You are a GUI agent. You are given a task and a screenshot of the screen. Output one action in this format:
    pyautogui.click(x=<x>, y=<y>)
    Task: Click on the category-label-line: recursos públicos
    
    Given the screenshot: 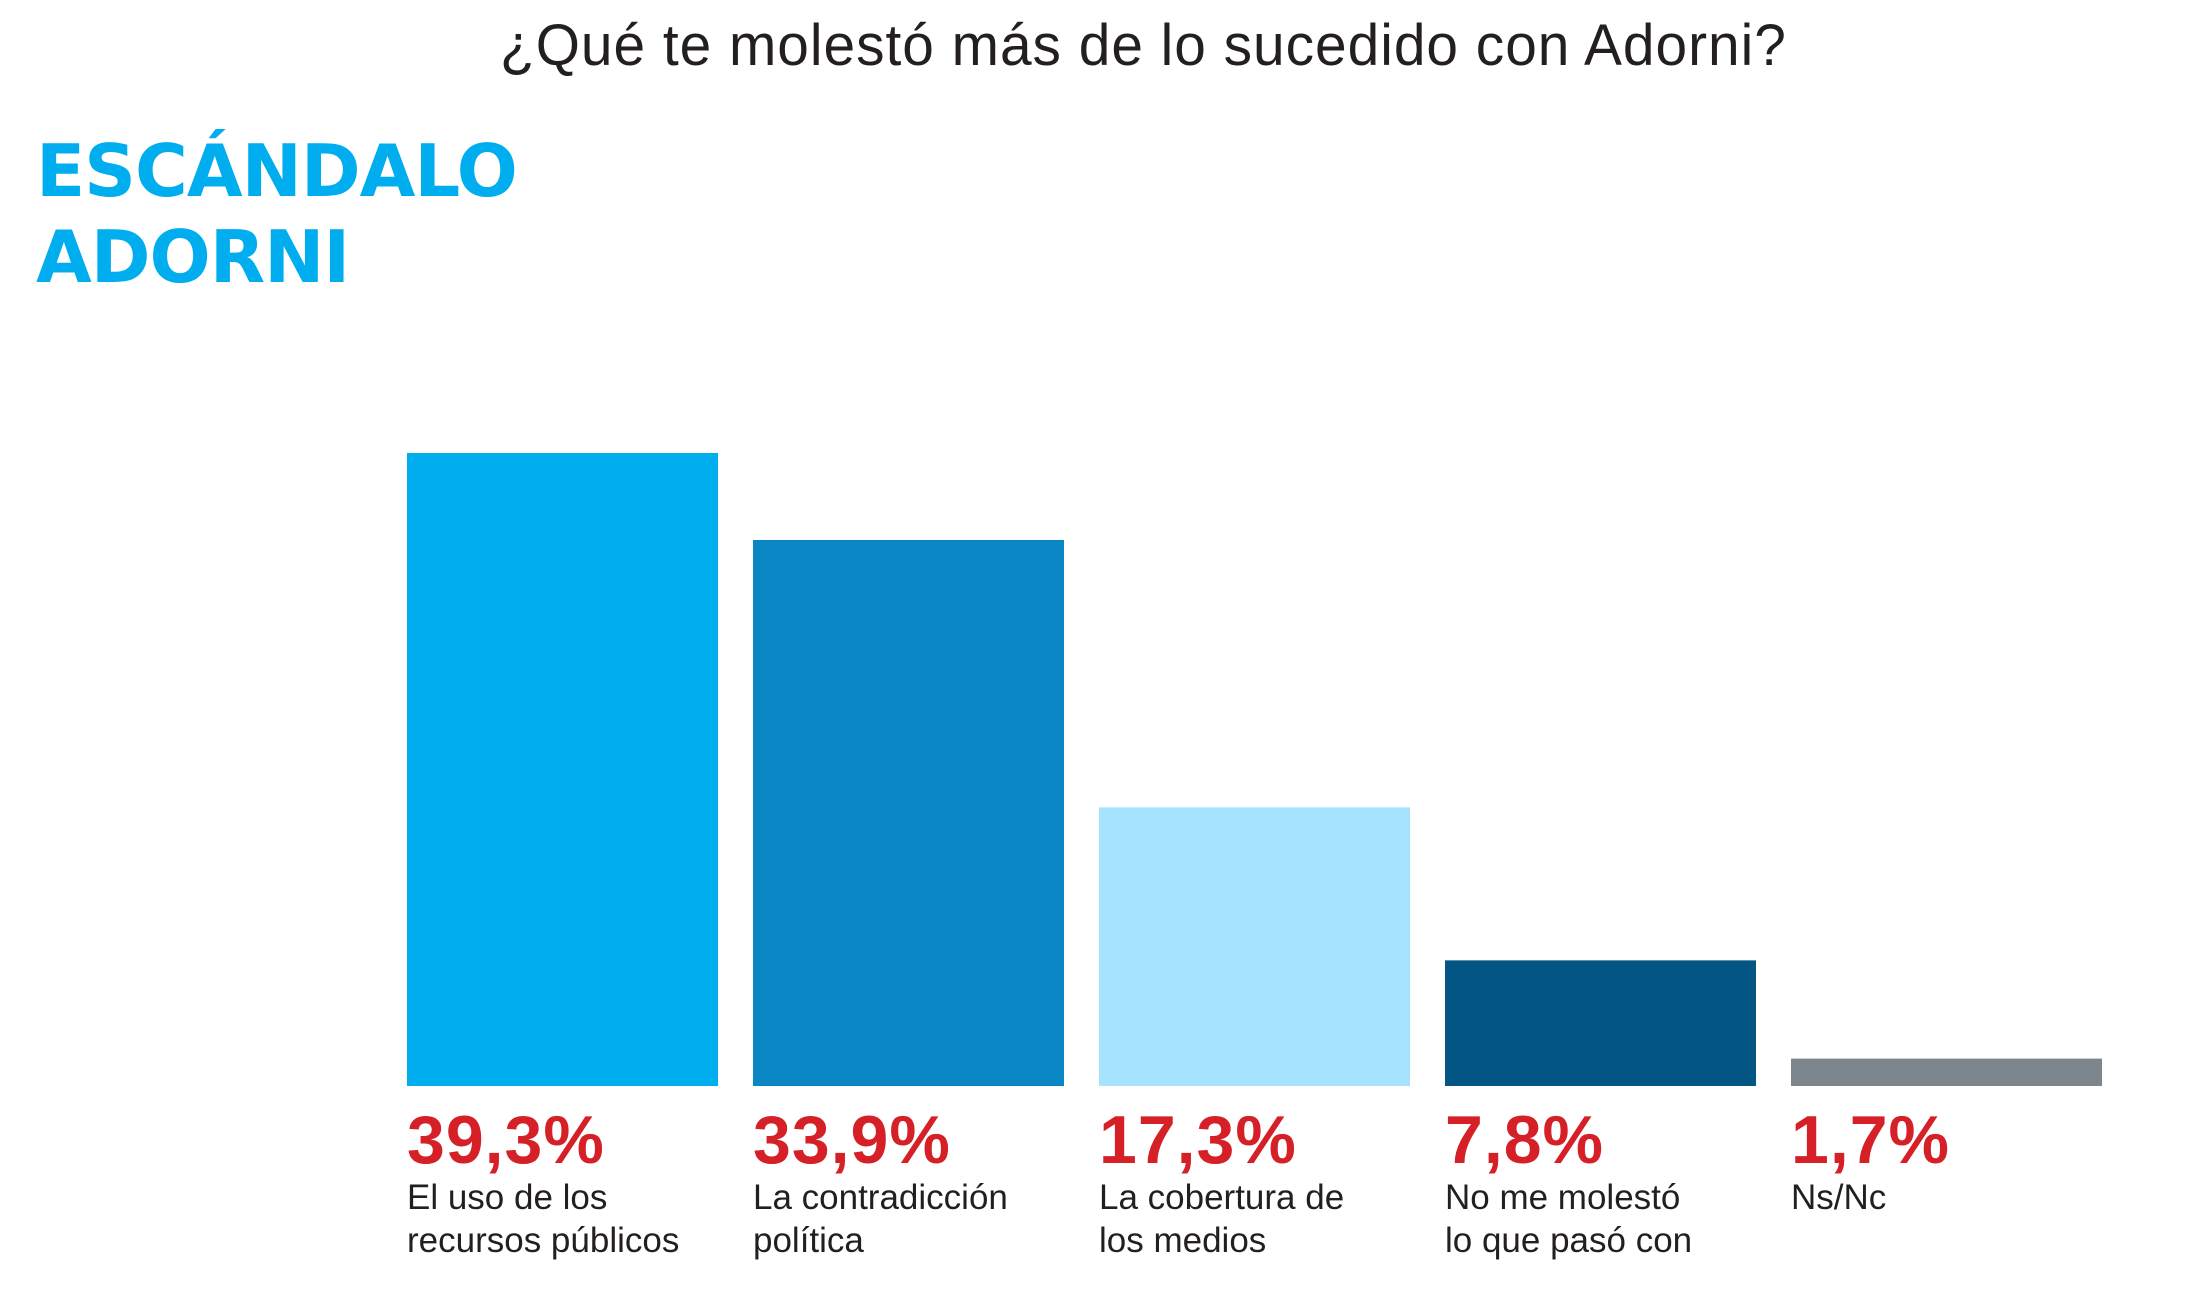 What is the action you would take?
    pyautogui.click(x=543, y=1240)
    